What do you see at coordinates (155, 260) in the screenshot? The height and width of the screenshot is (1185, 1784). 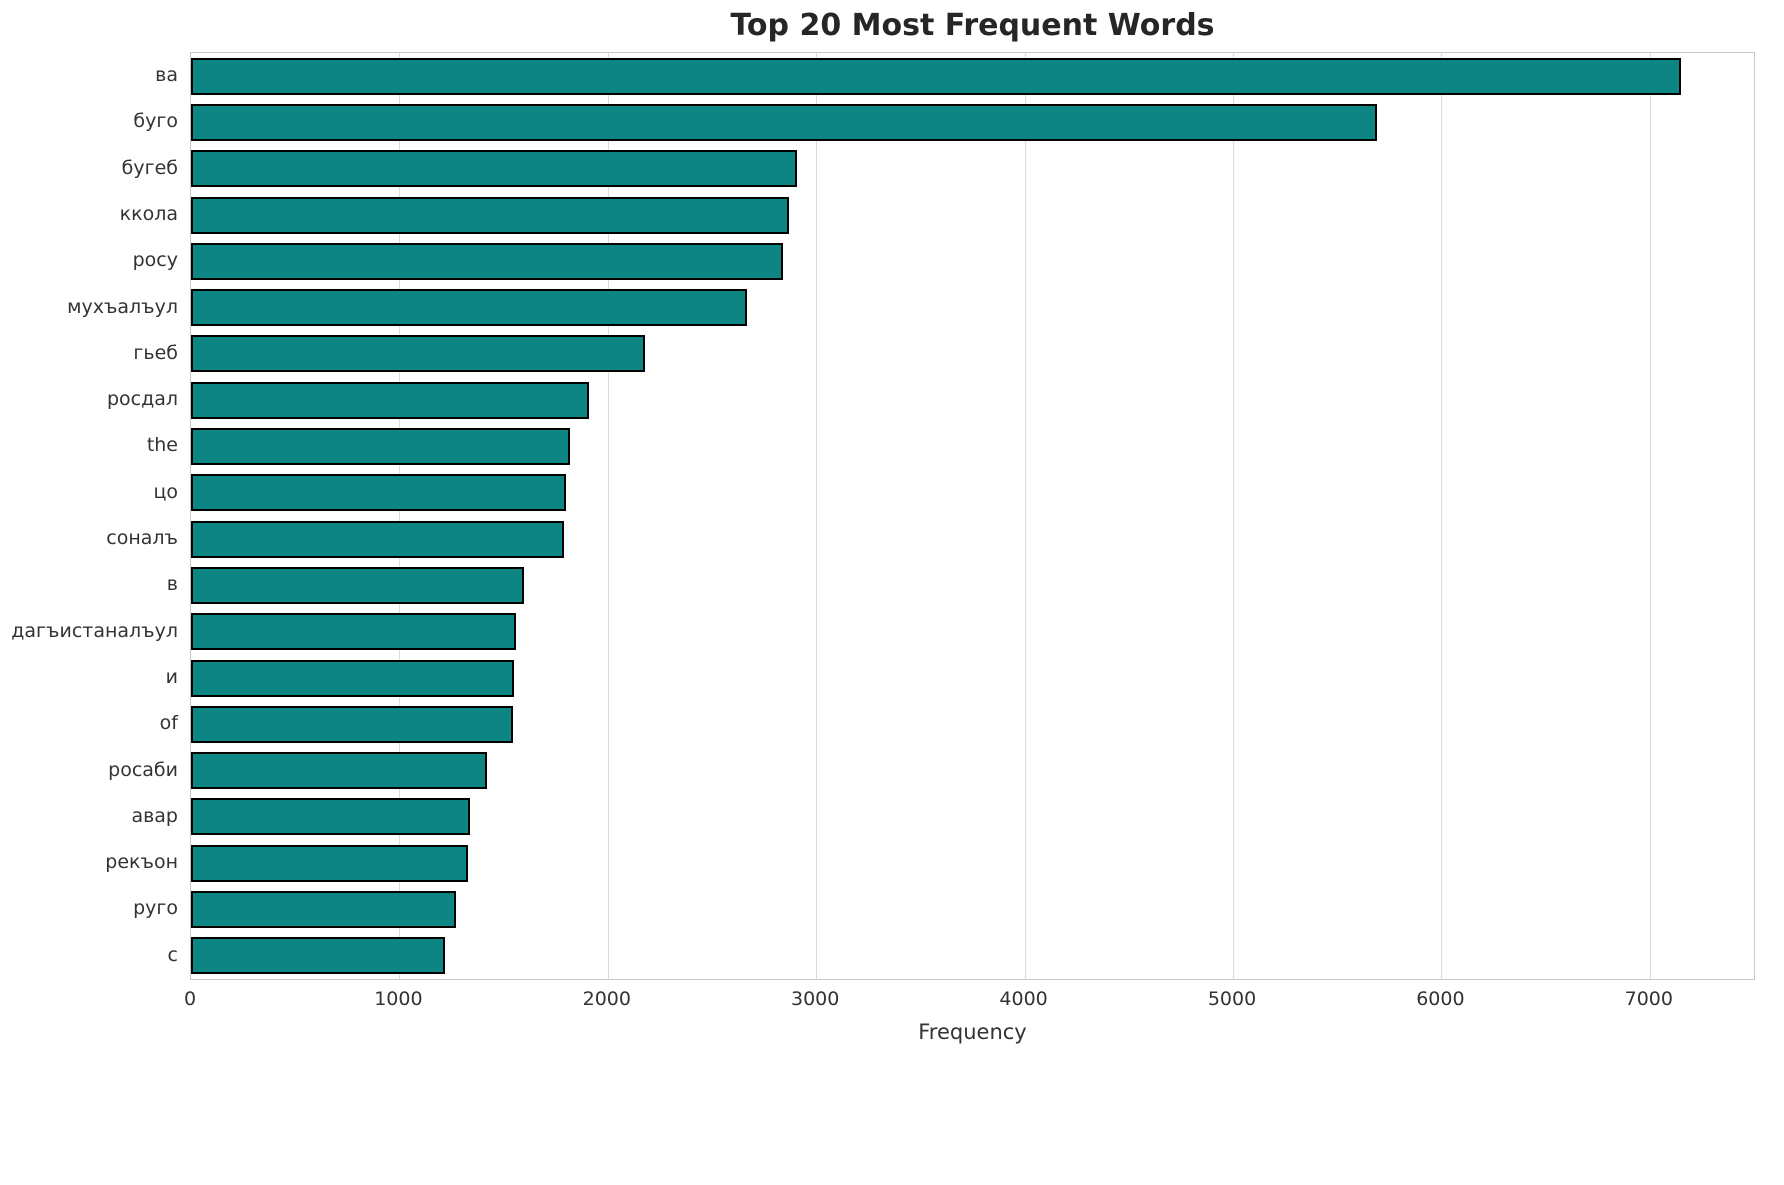 I see `y-tick-label: росу` at bounding box center [155, 260].